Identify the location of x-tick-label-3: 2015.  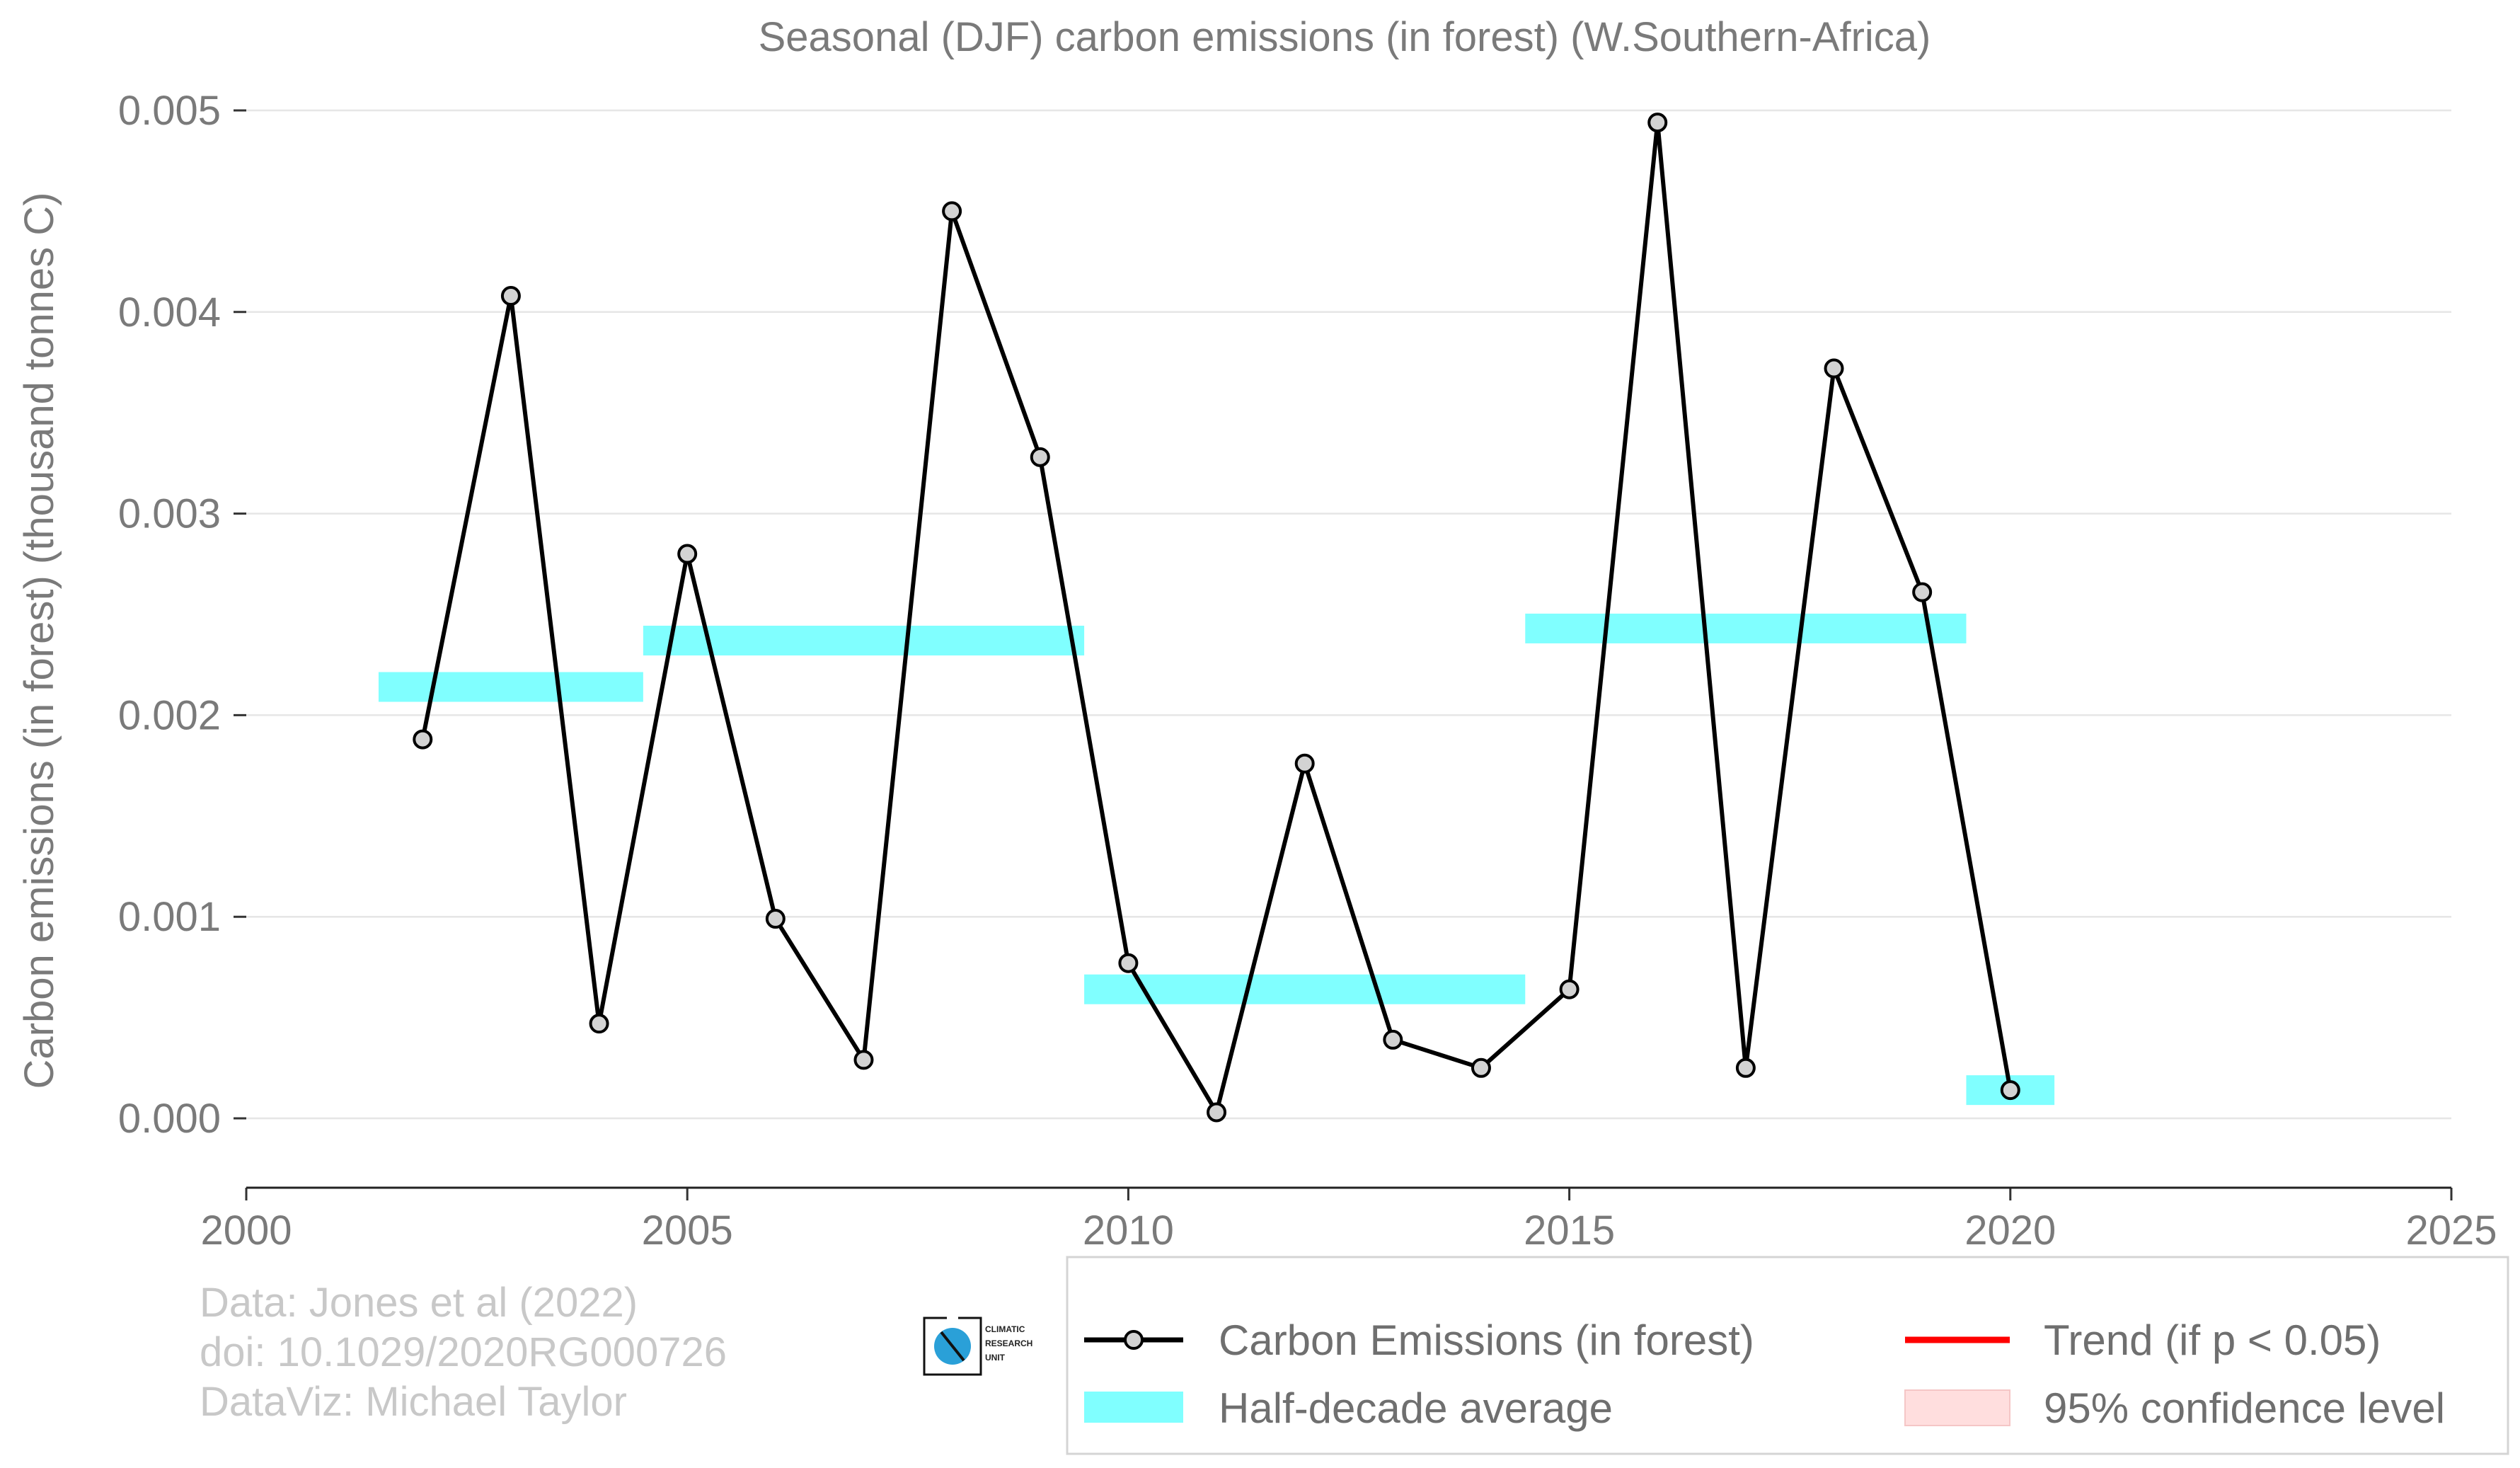
(1570, 1231).